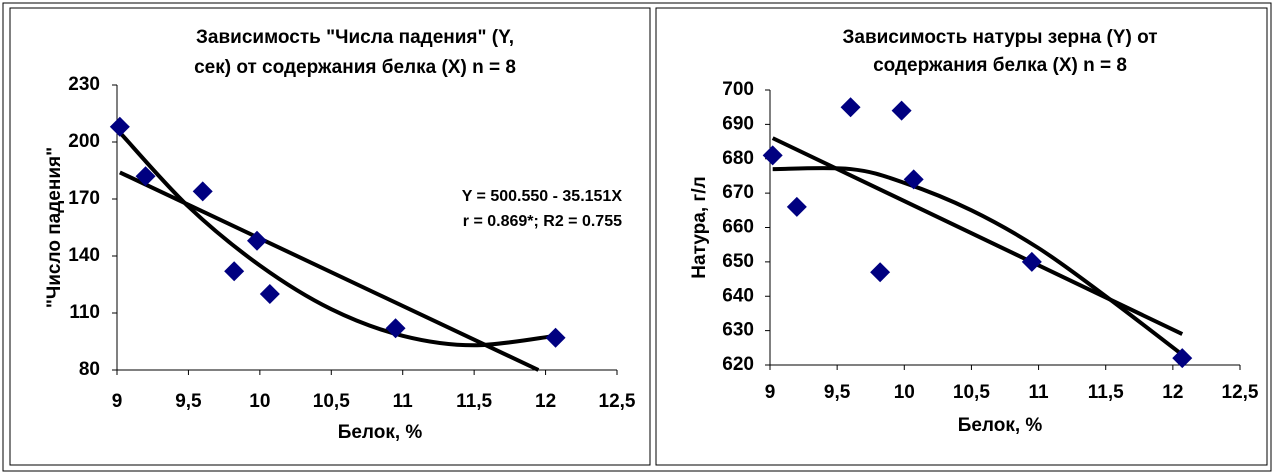 The width and height of the screenshot is (1275, 475). I want to click on y-tick-label: 670, so click(738, 192).